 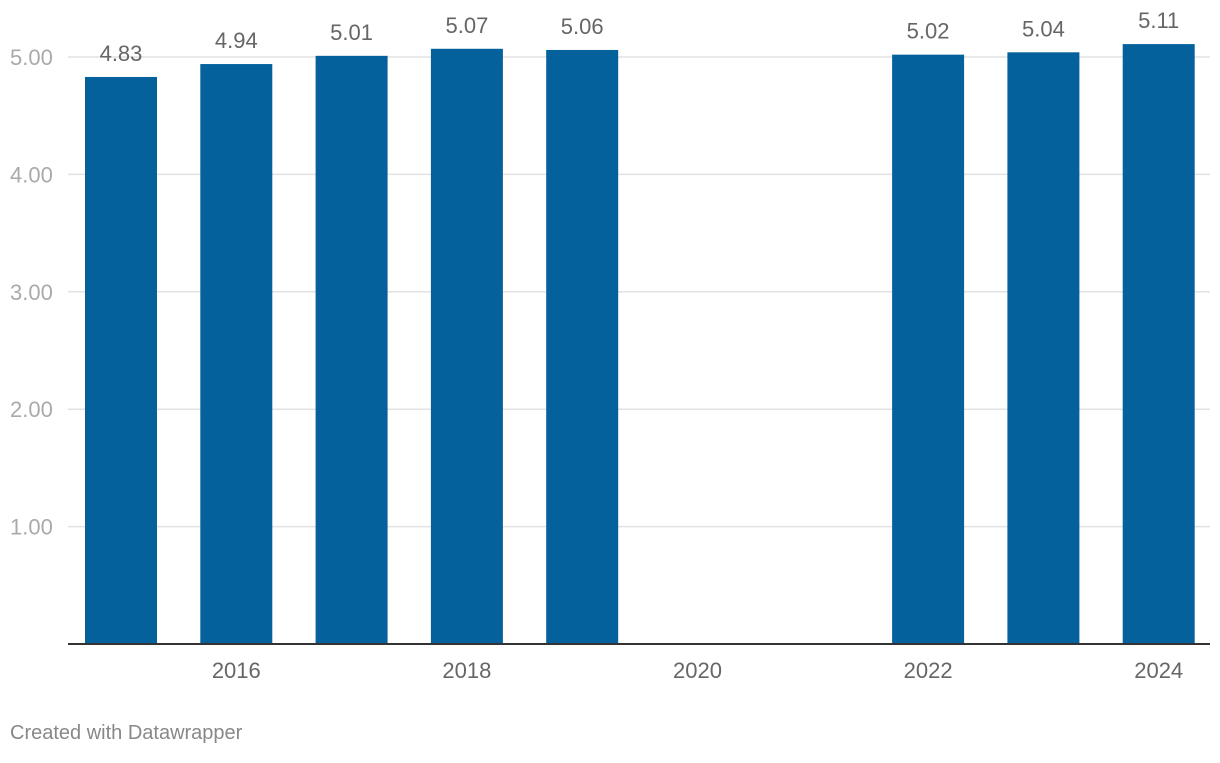 What do you see at coordinates (582, 347) in the screenshot?
I see `bar-2019` at bounding box center [582, 347].